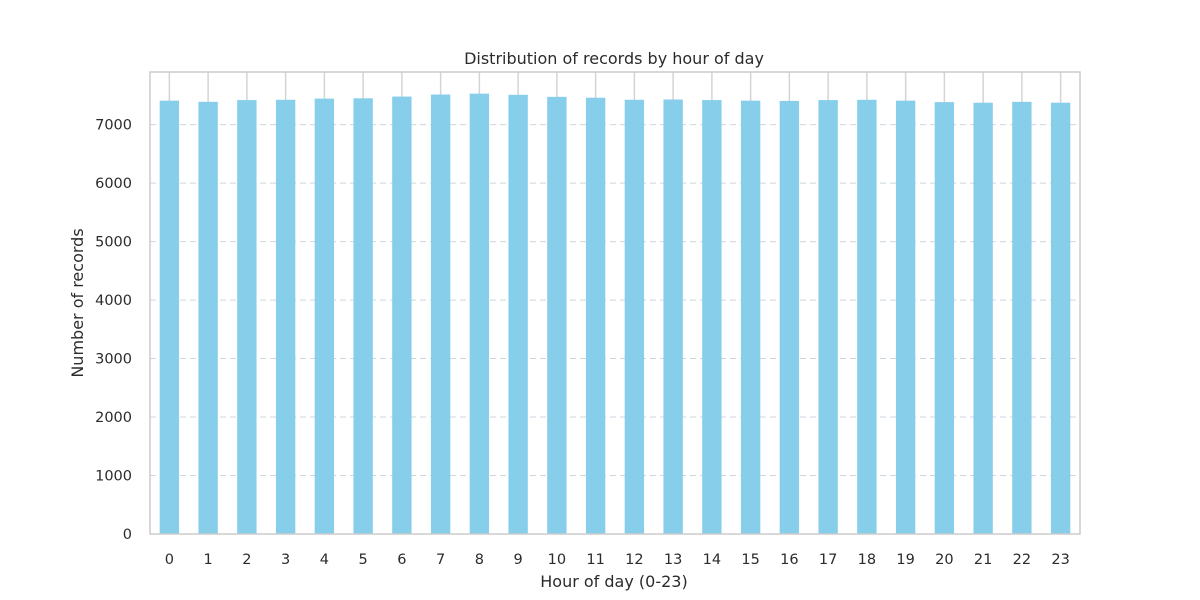 The height and width of the screenshot is (600, 1200). Describe the element at coordinates (208, 560) in the screenshot. I see `x-tick-label: 1` at that location.